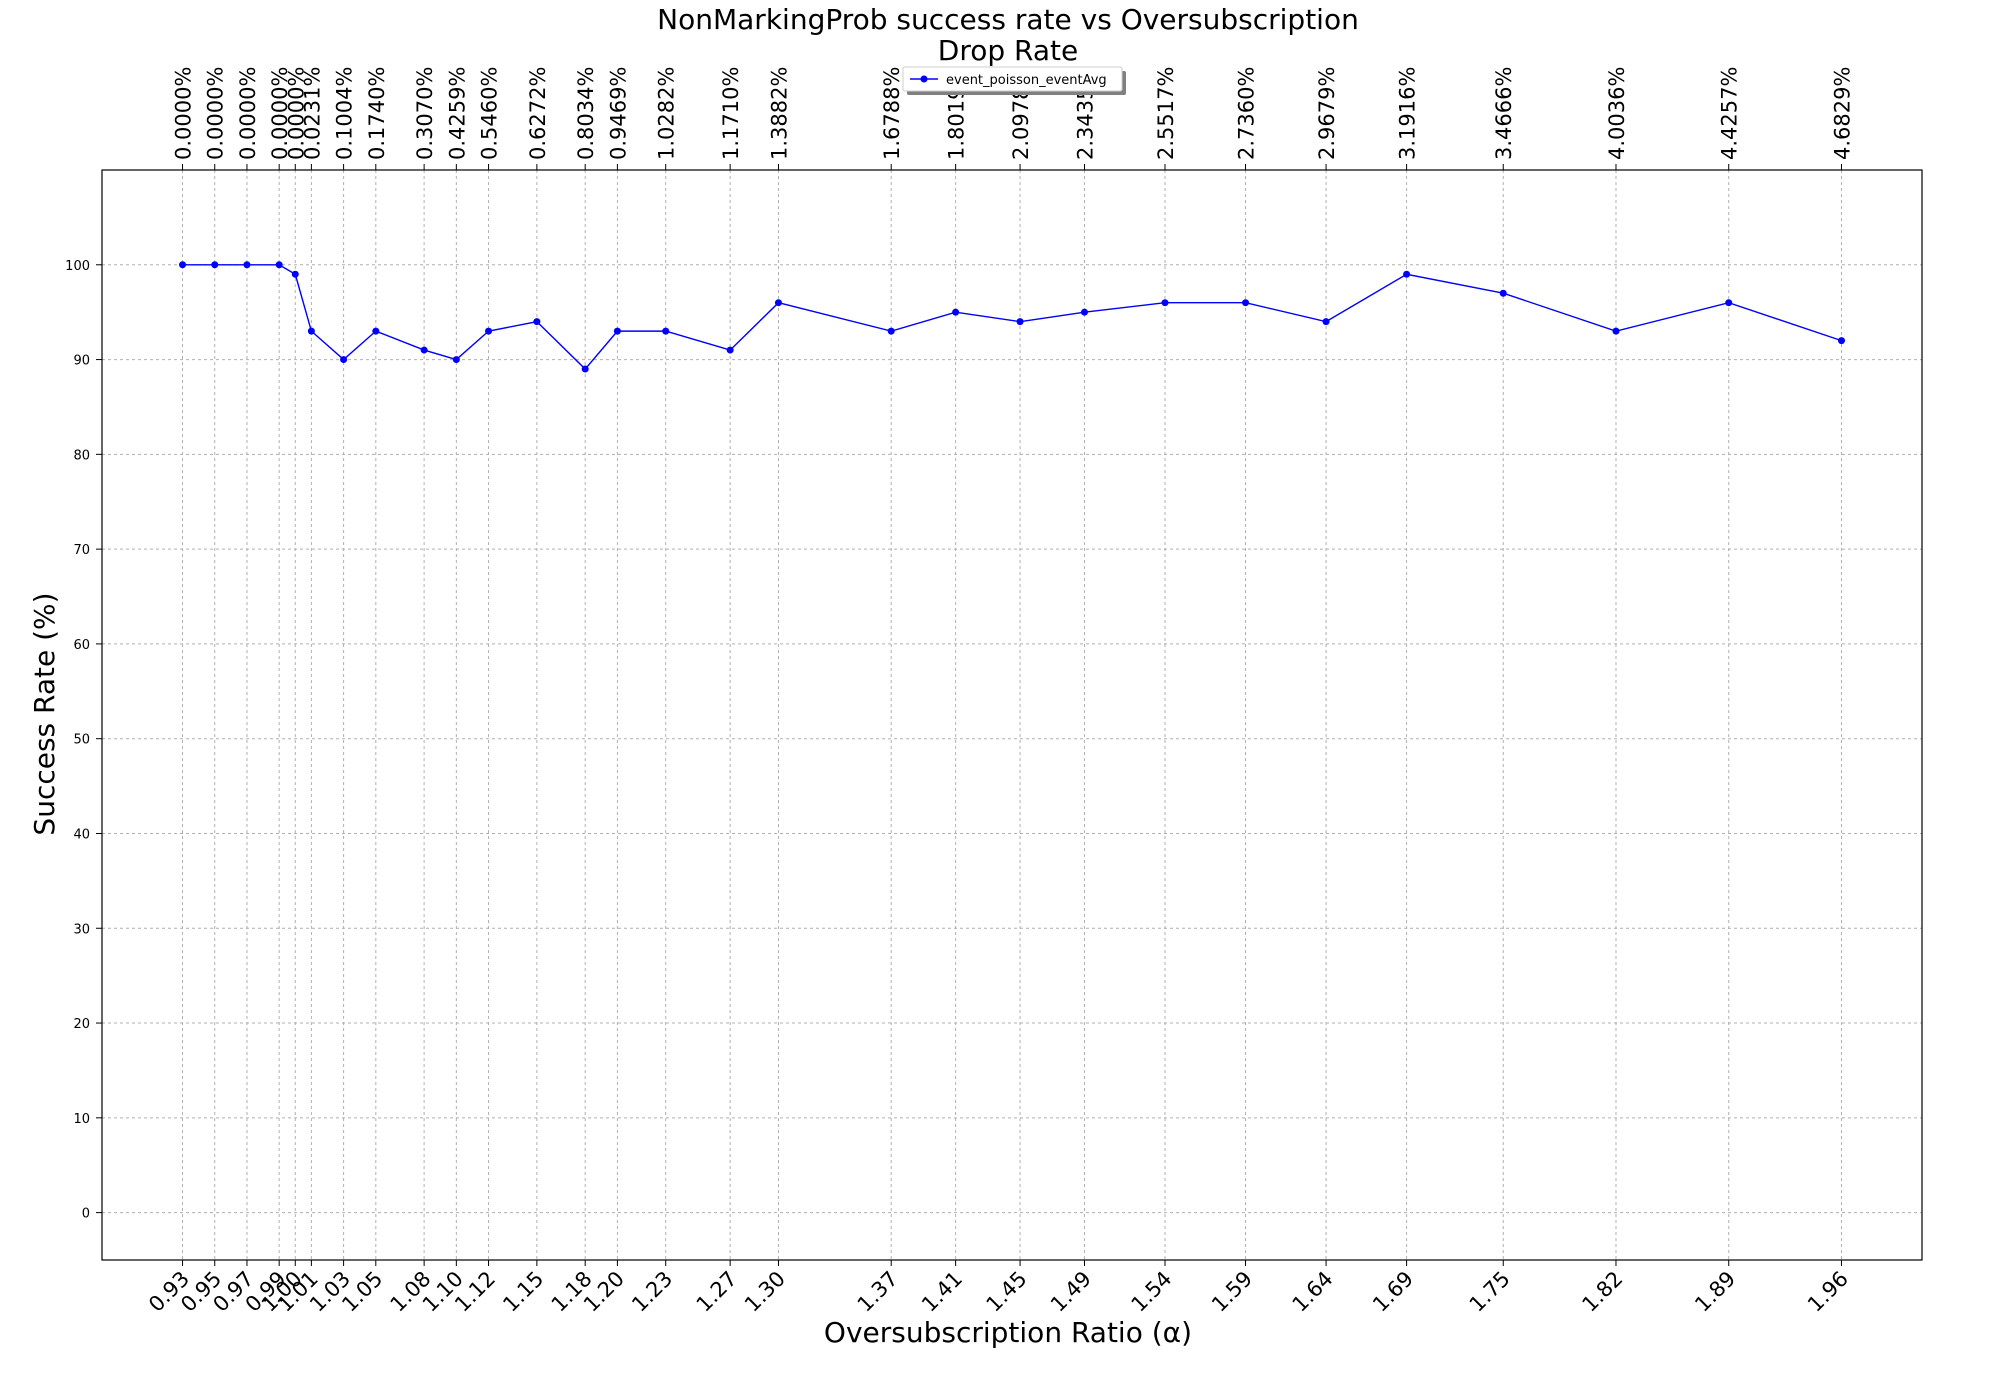 The width and height of the screenshot is (2000, 1400). I want to click on series-line, so click(1012, 317).